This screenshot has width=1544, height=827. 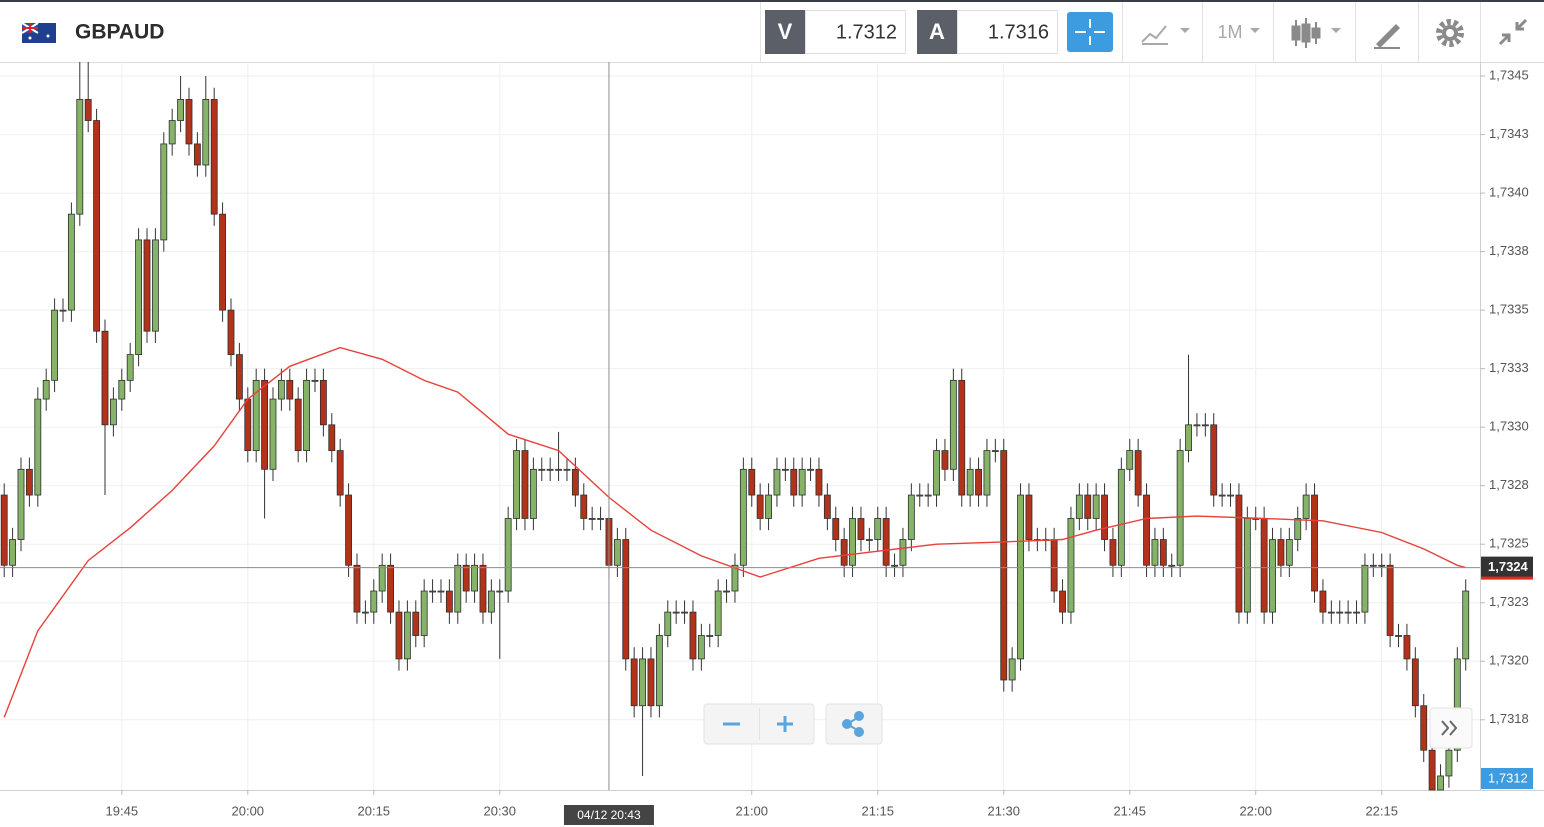 What do you see at coordinates (1509, 660) in the screenshot?
I see `y-tick-label: 1,7320` at bounding box center [1509, 660].